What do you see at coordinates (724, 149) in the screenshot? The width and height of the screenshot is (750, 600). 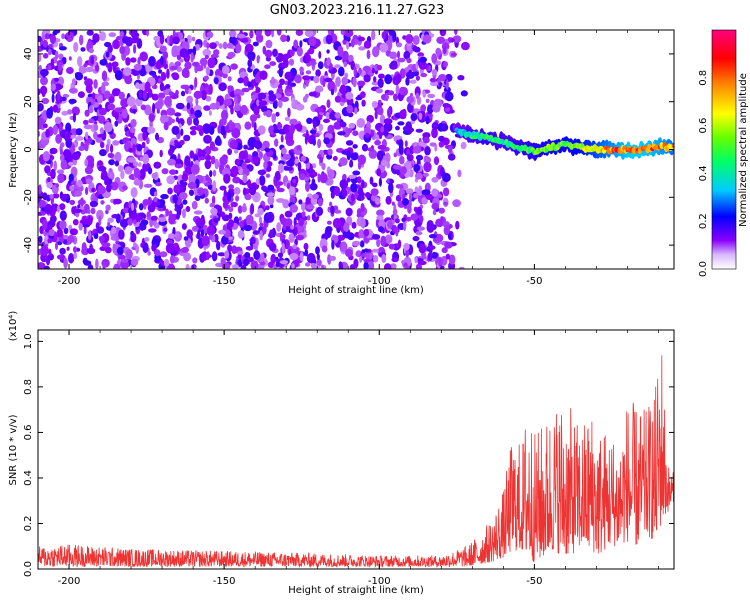 I see `colorbar-gradient` at bounding box center [724, 149].